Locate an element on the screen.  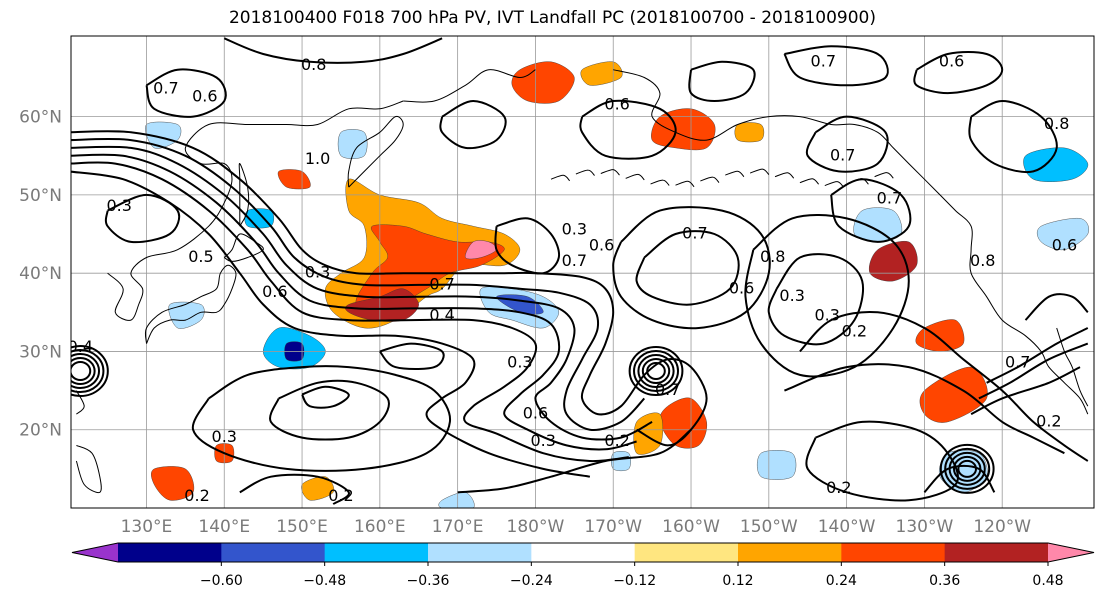
longitude-tick-label: 160°W is located at coordinates (691, 527).